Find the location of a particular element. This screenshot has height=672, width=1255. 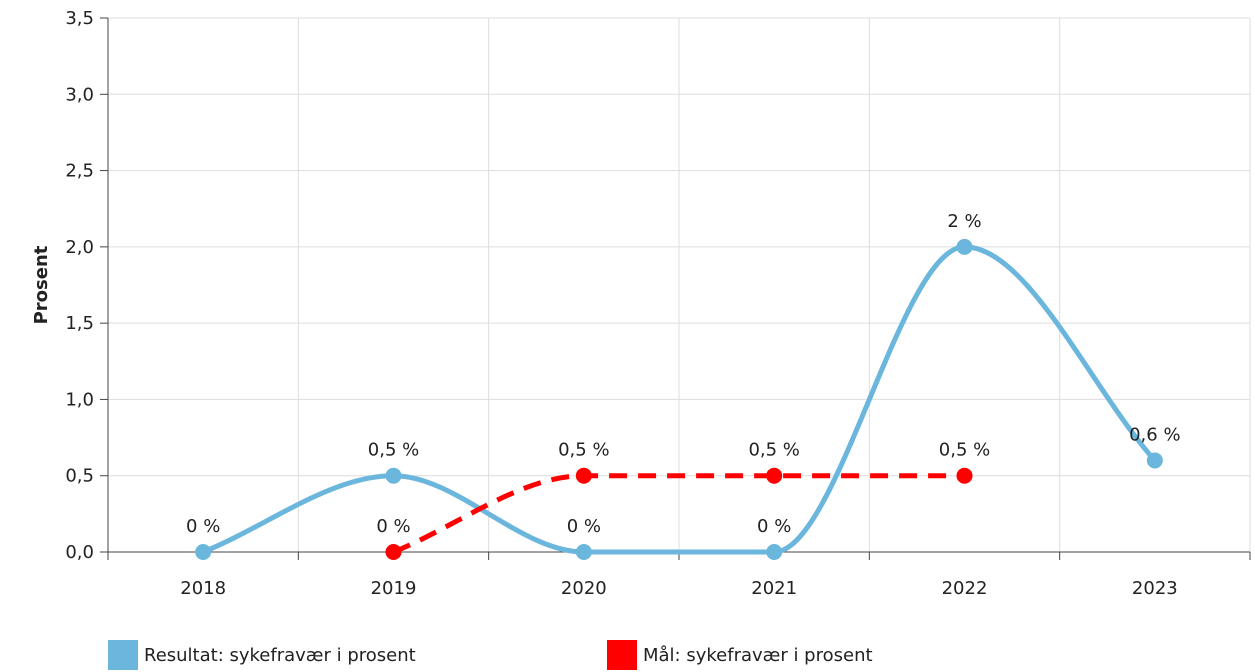

x-tick-label: 2023 is located at coordinates (1155, 588).